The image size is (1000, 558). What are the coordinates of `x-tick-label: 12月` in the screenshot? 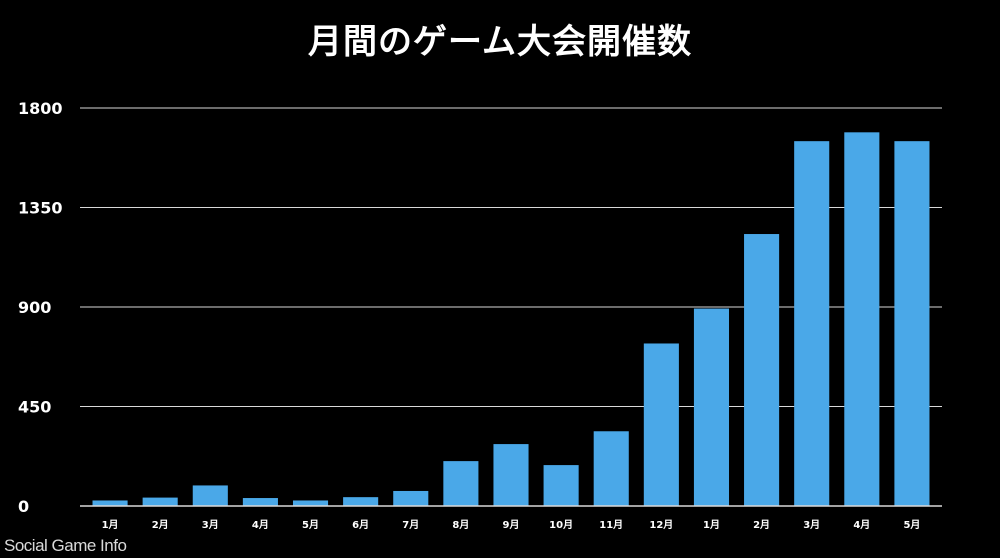 It's located at (661, 525).